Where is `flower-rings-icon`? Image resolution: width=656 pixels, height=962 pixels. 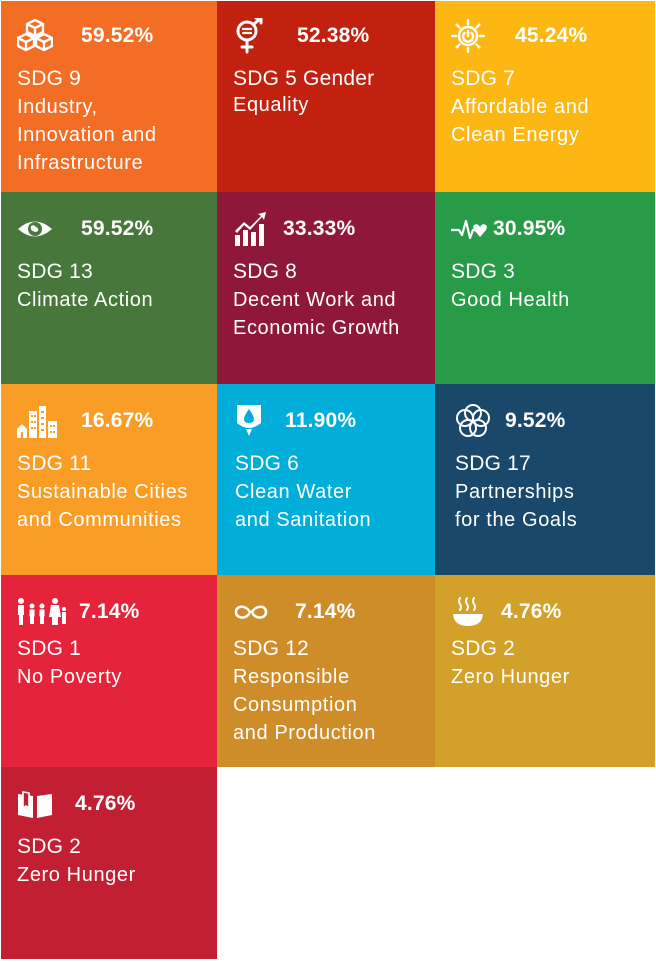
flower-rings-icon is located at coordinates (475, 421).